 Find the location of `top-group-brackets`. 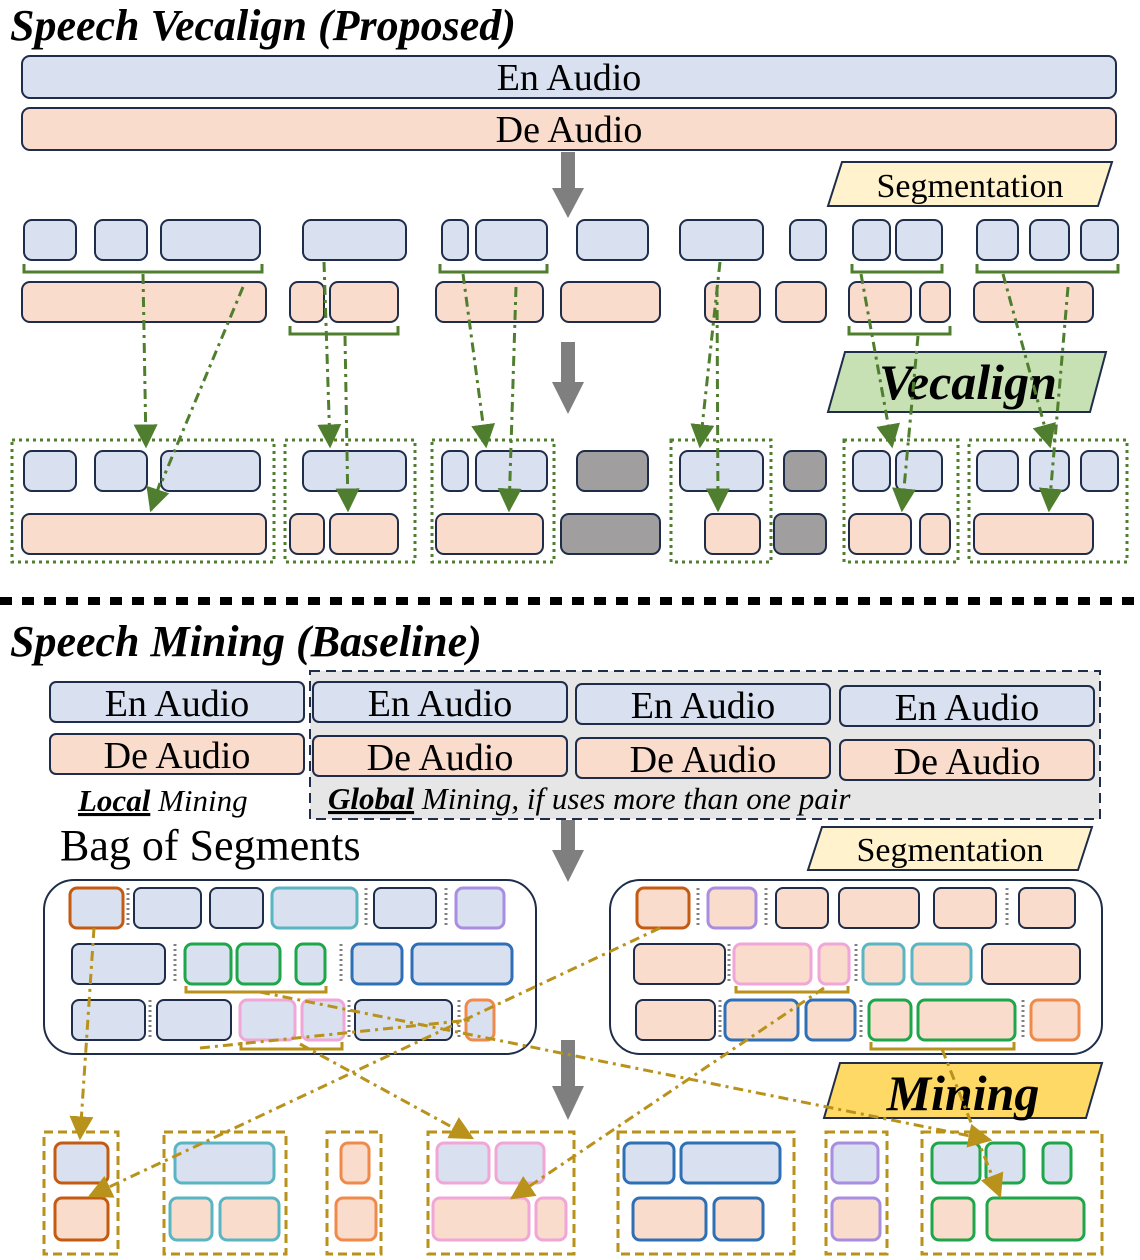

top-group-brackets is located at coordinates (571, 300).